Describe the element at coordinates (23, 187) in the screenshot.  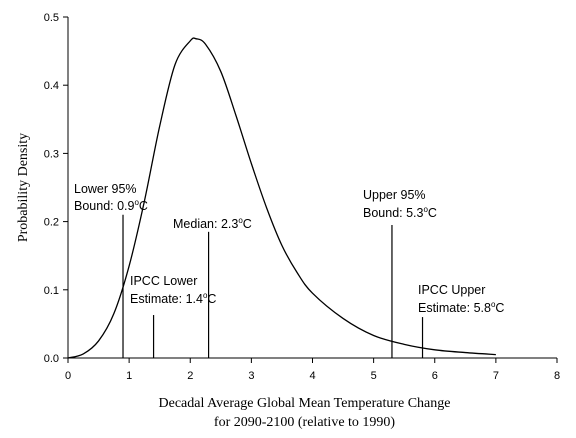
I see `y-axis-title: Probability Density` at that location.